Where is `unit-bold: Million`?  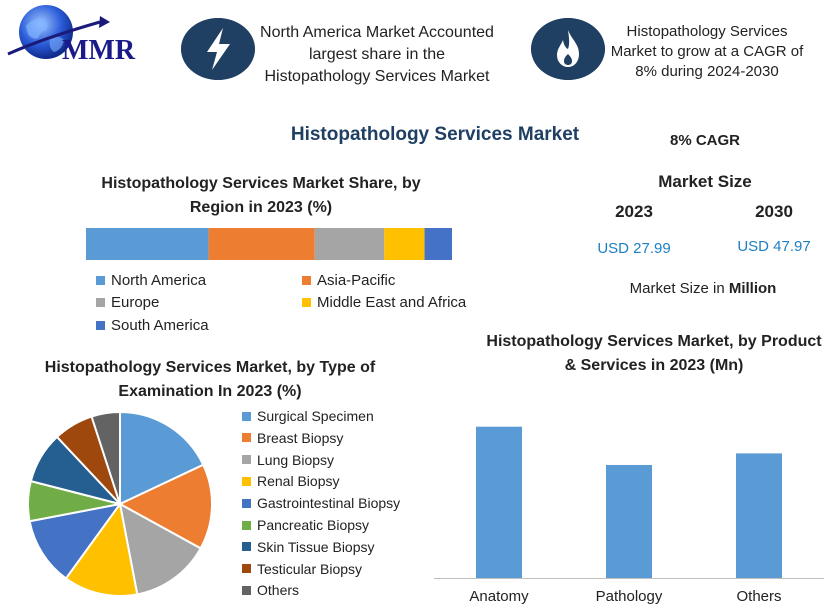 unit-bold: Million is located at coordinates (752, 288).